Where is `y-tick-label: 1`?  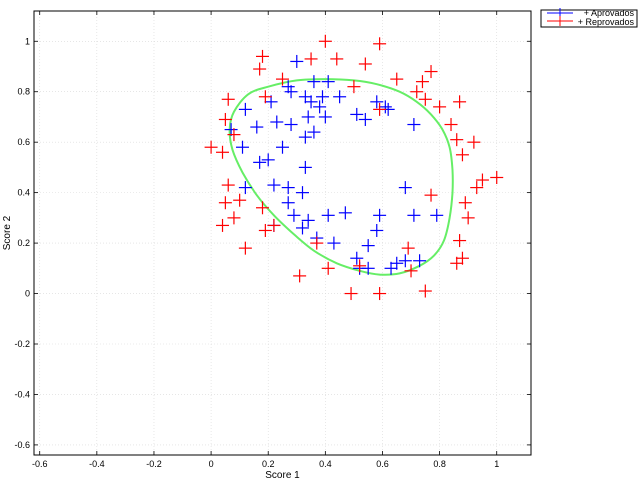
y-tick-label: 1 is located at coordinates (27, 41).